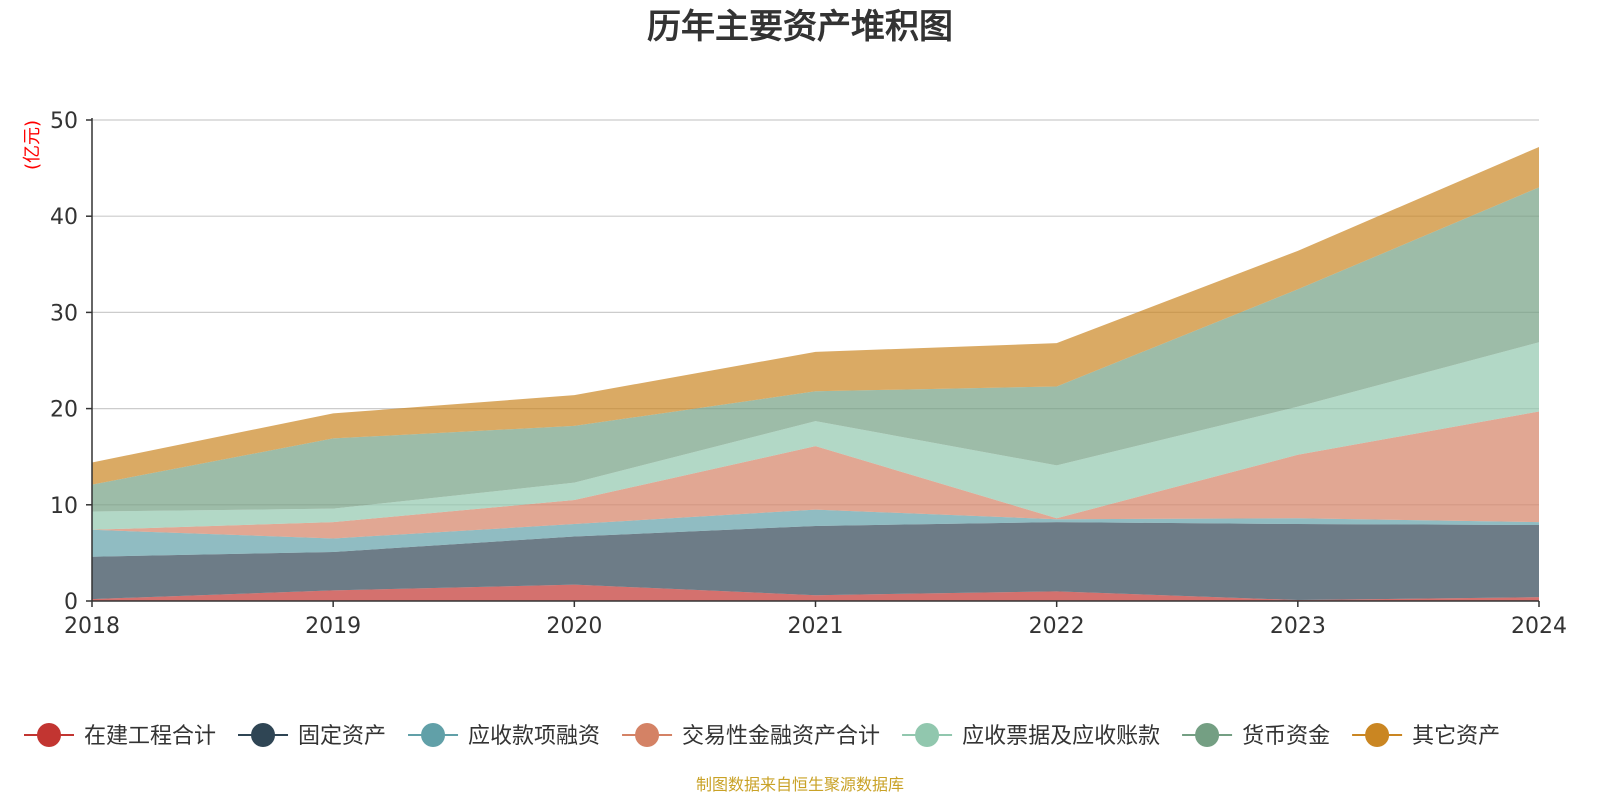 The height and width of the screenshot is (800, 1600). I want to click on area-series-交易性金融资产合计, so click(815, 475).